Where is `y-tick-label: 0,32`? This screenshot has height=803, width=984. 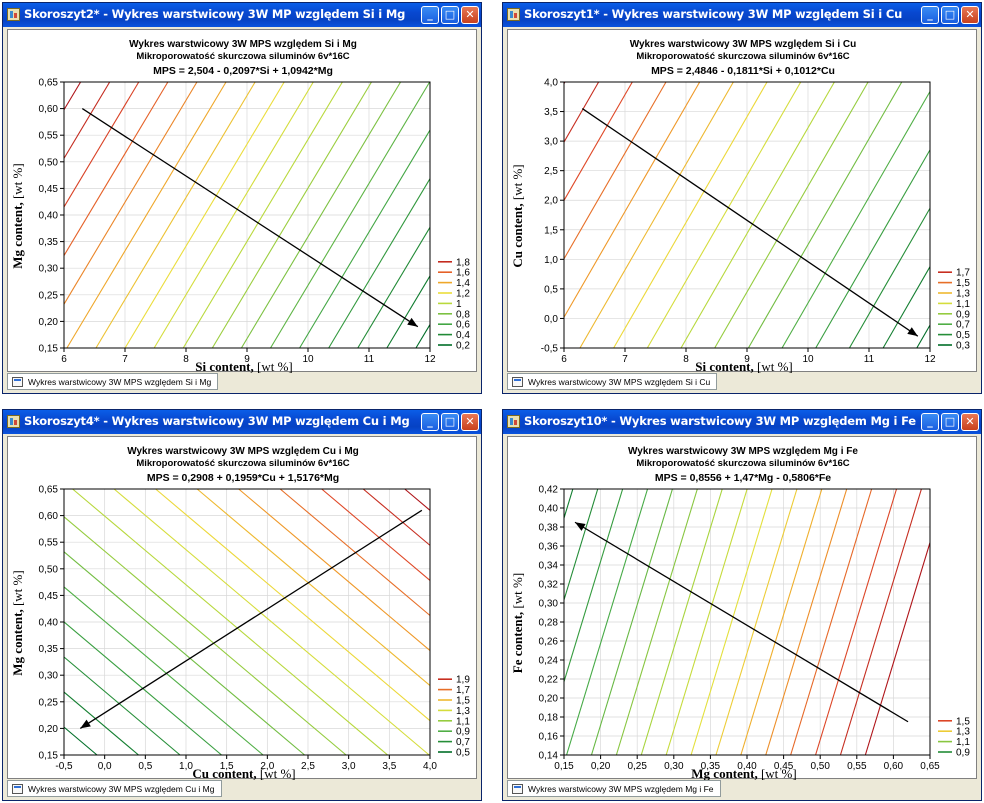
y-tick-label: 0,32 is located at coordinates (549, 585).